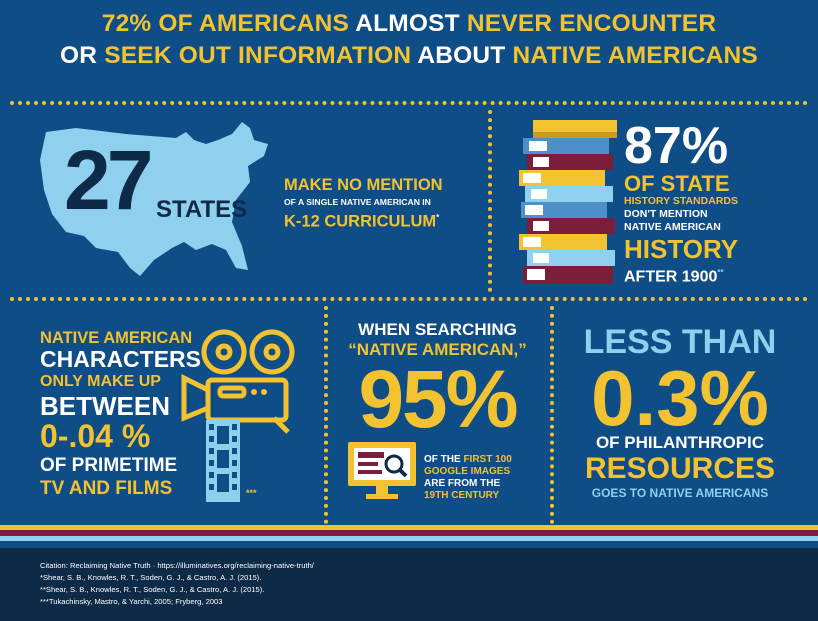 The image size is (818, 621). Describe the element at coordinates (409, 538) in the screenshot. I see `stripe-light-blue` at that location.